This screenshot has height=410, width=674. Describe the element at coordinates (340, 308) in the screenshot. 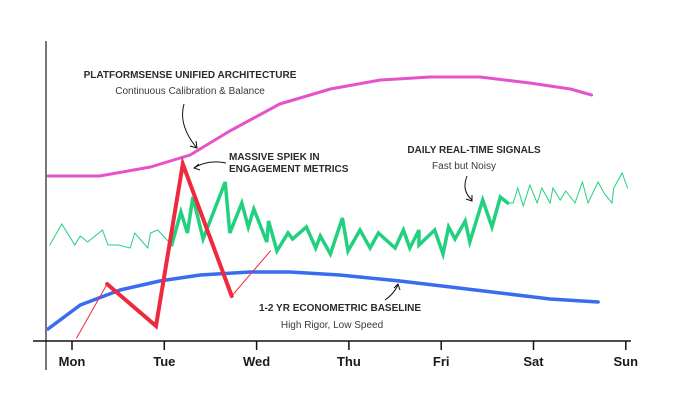

I see `baseline-annotation-title: 1-2 YR ECONOMETRIC BASELINE` at that location.